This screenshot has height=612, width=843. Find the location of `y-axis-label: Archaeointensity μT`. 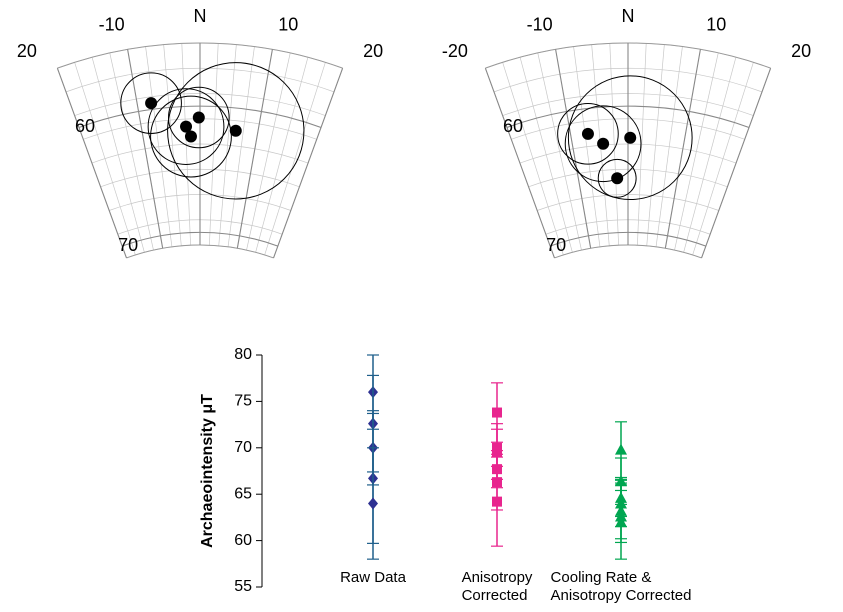

y-axis-label: Archaeointensity μT is located at coordinates (207, 471).